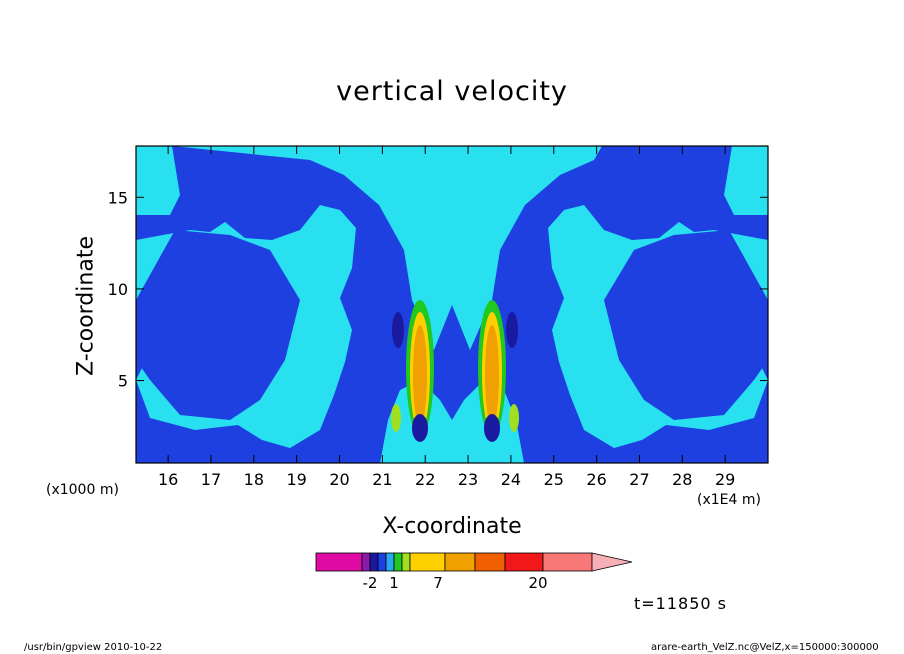  Describe the element at coordinates (680, 603) in the screenshot. I see `time-label: t=11850 s` at that location.